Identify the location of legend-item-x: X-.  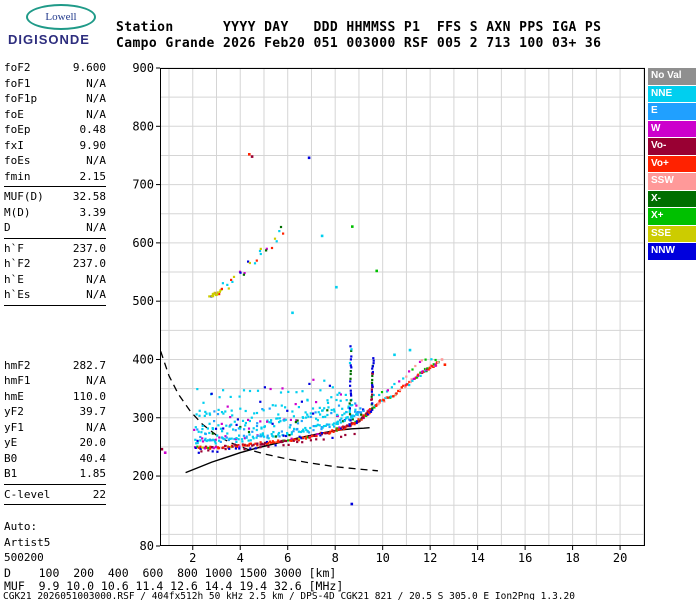
(672, 198).